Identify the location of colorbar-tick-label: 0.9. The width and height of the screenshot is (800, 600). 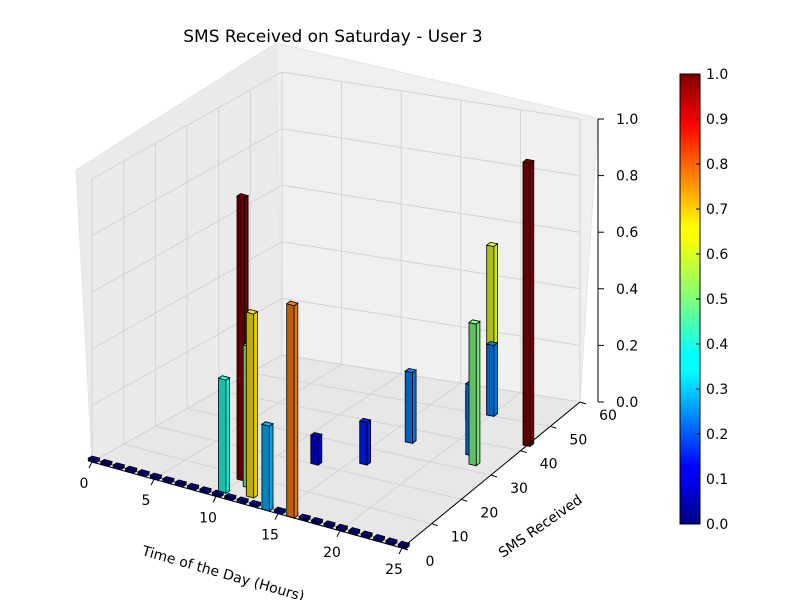
(717, 120).